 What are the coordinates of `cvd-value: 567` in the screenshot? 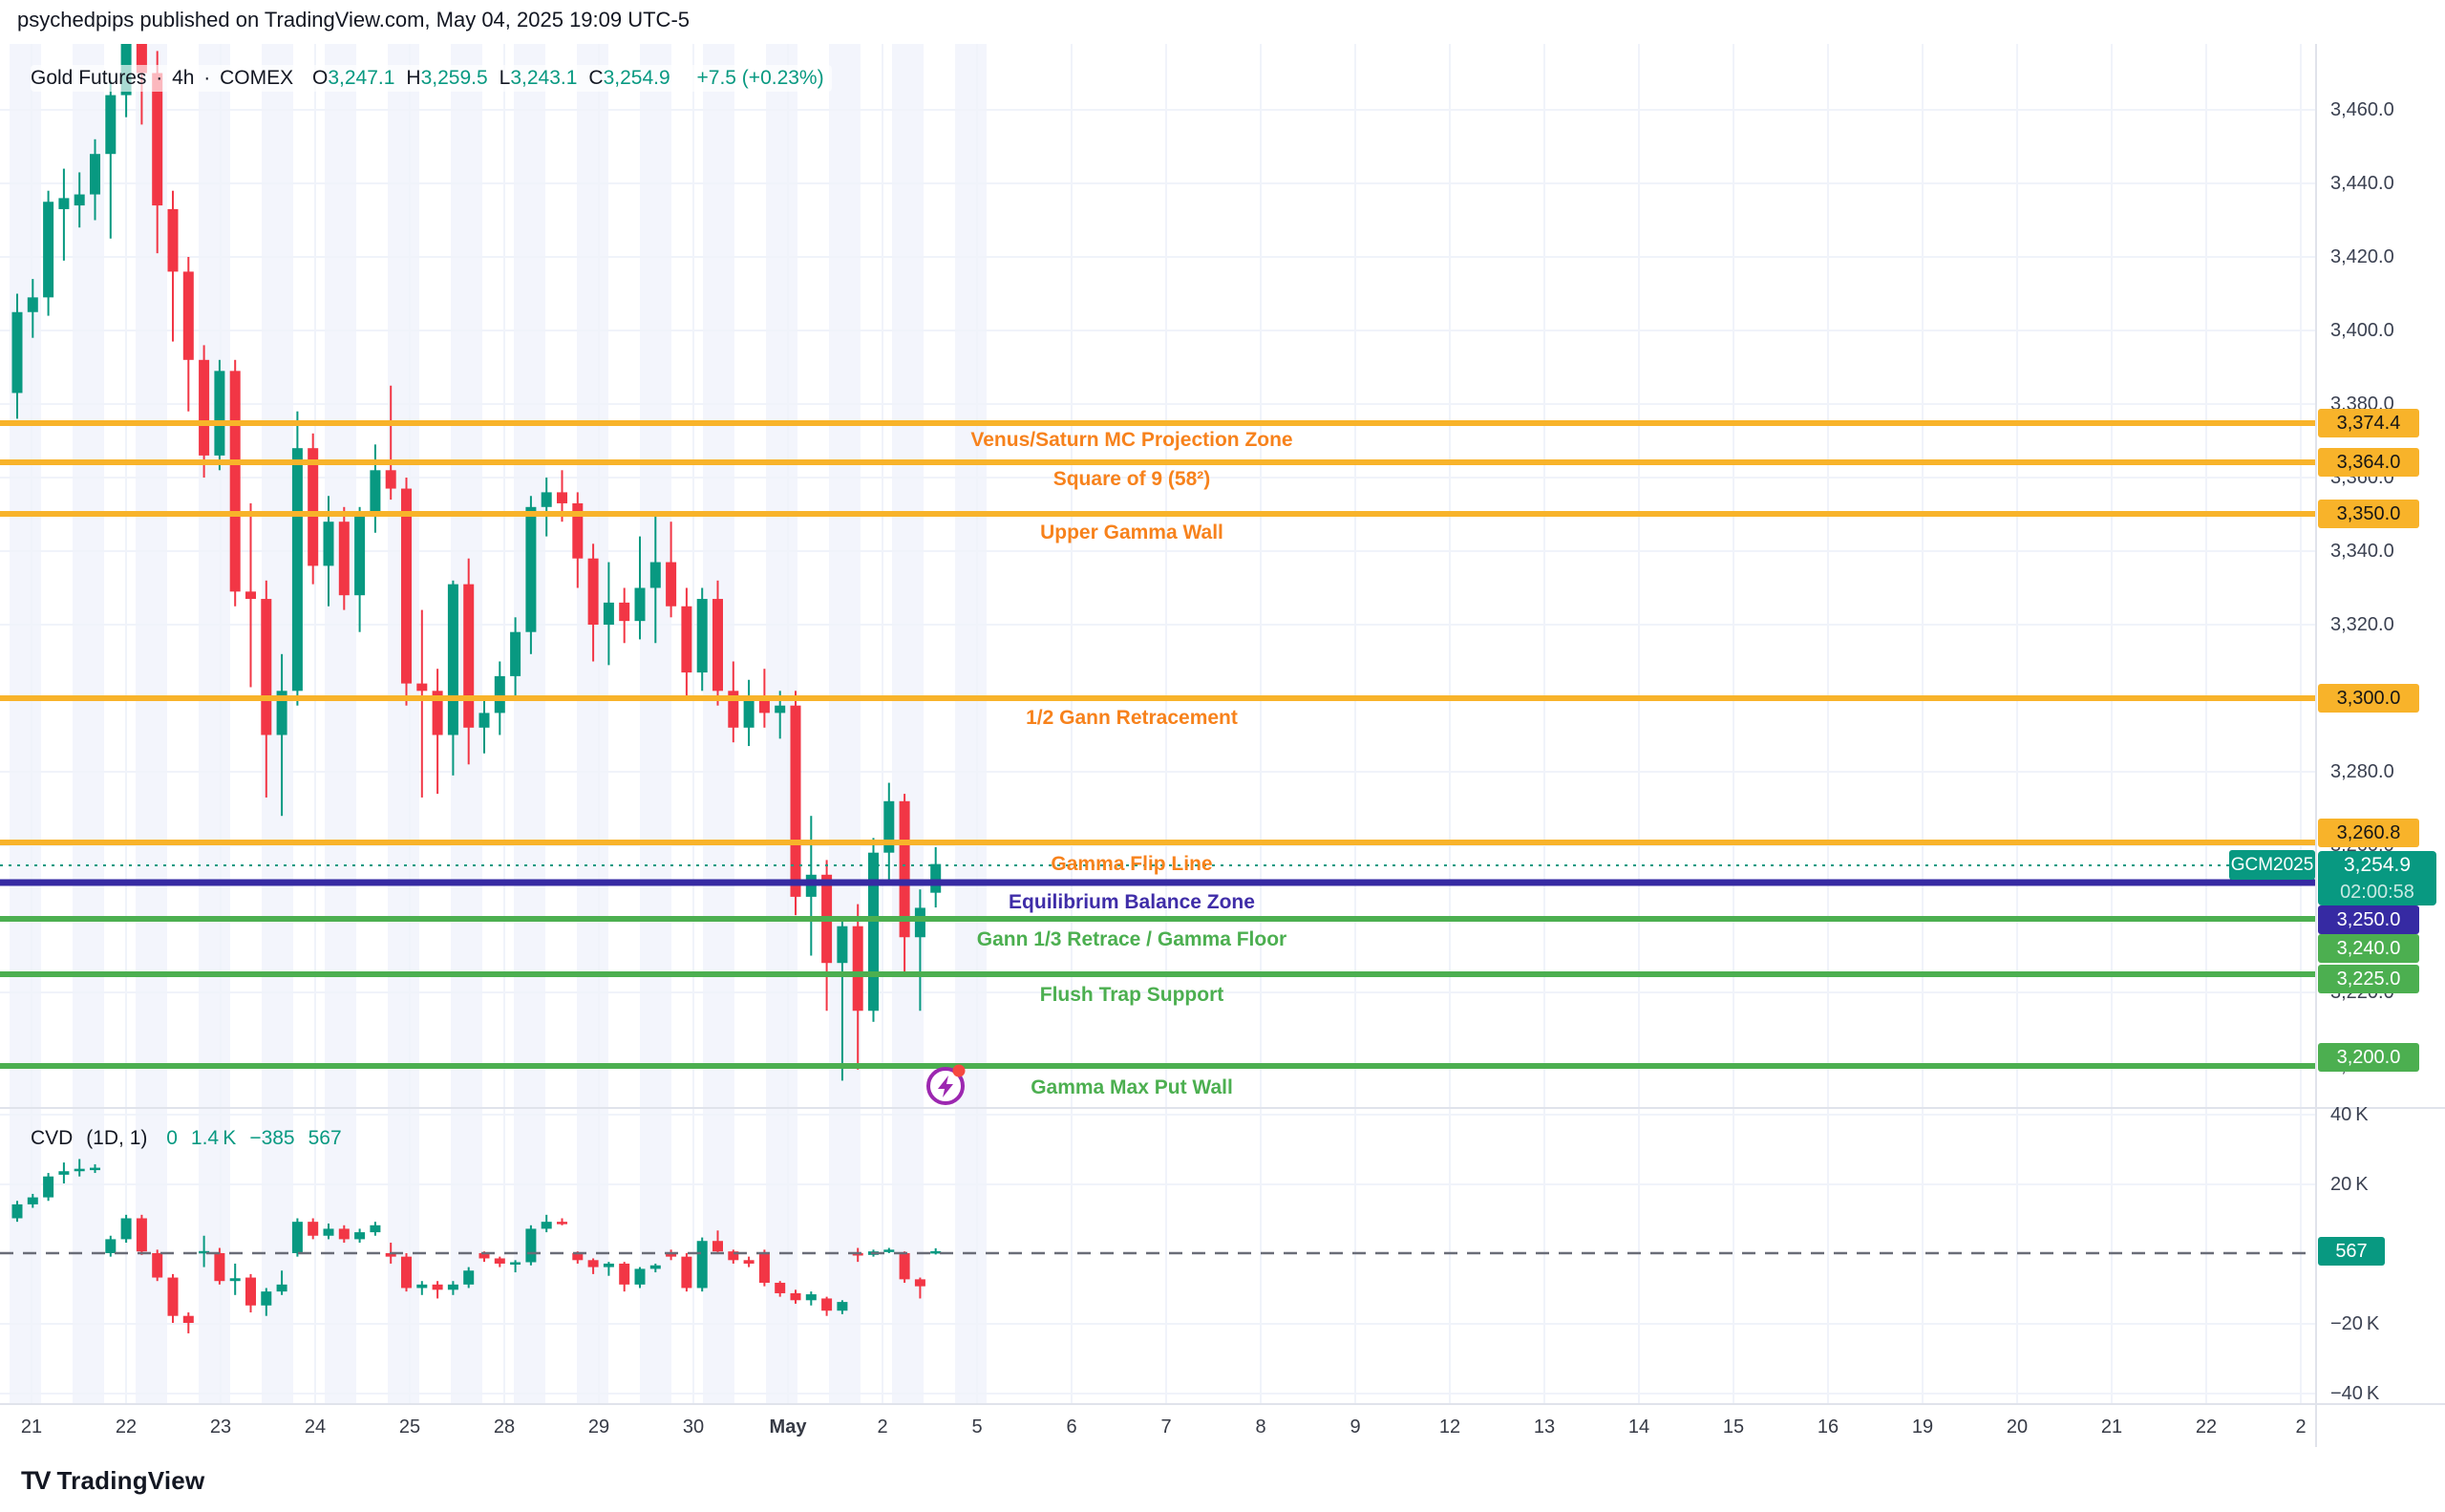 It's located at (325, 1138).